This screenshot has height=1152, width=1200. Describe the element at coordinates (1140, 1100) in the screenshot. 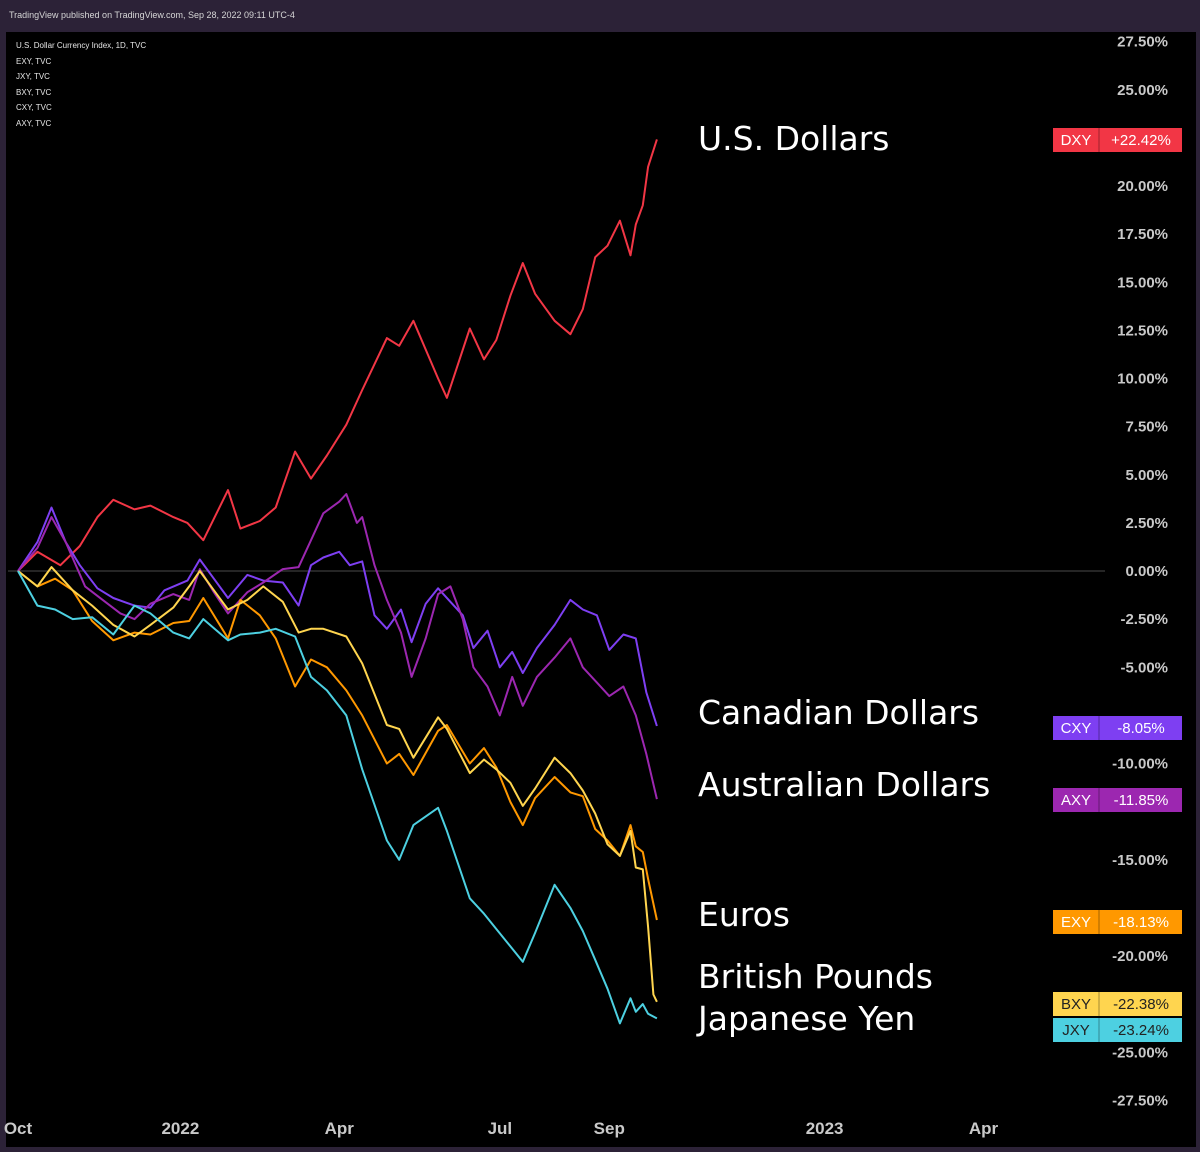

I see `y-tick-label: -27.50%` at that location.